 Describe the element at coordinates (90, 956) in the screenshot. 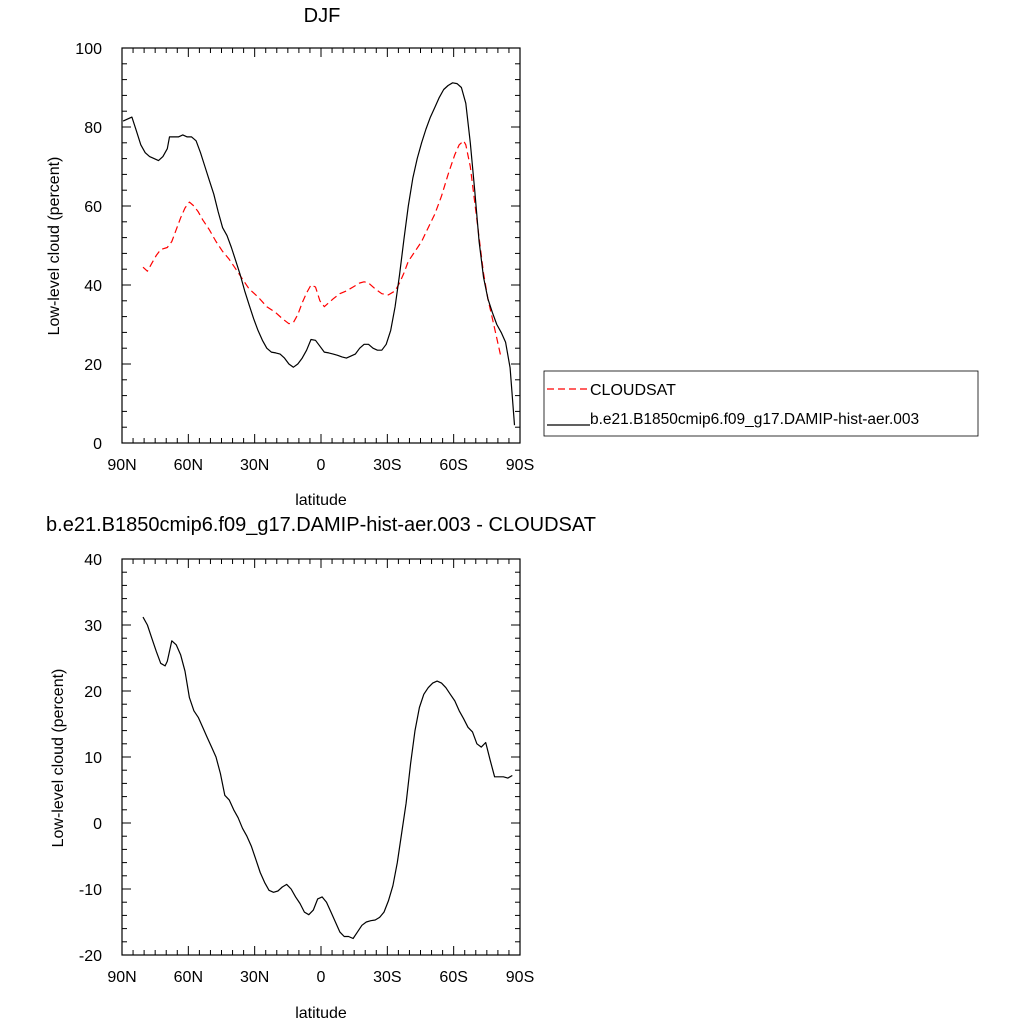

I see `y-tick-label: -20` at that location.